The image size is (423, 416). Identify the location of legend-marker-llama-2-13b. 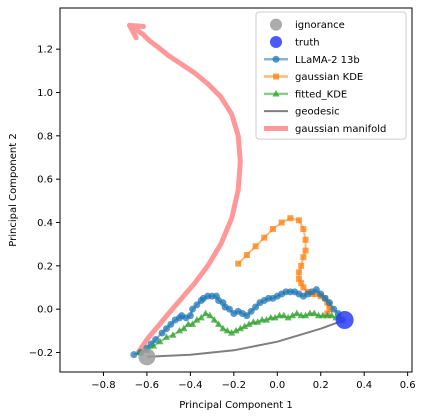
(276, 59).